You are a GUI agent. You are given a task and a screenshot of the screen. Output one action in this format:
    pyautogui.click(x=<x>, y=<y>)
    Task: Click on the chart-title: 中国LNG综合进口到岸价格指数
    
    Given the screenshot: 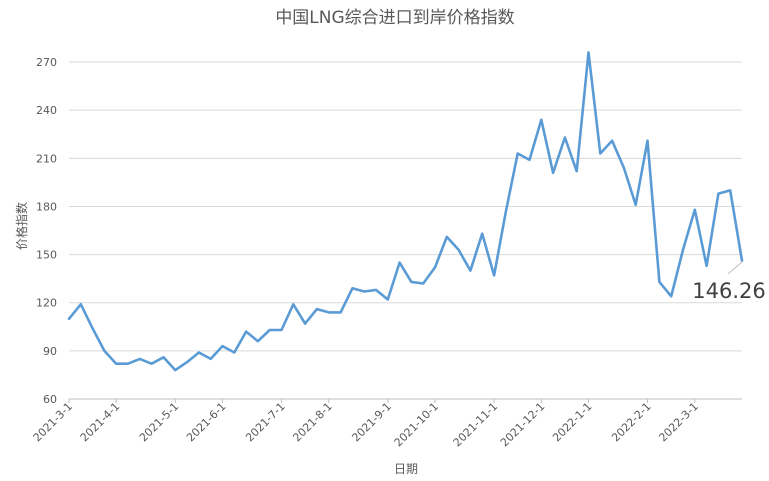 What is the action you would take?
    pyautogui.click(x=394, y=18)
    